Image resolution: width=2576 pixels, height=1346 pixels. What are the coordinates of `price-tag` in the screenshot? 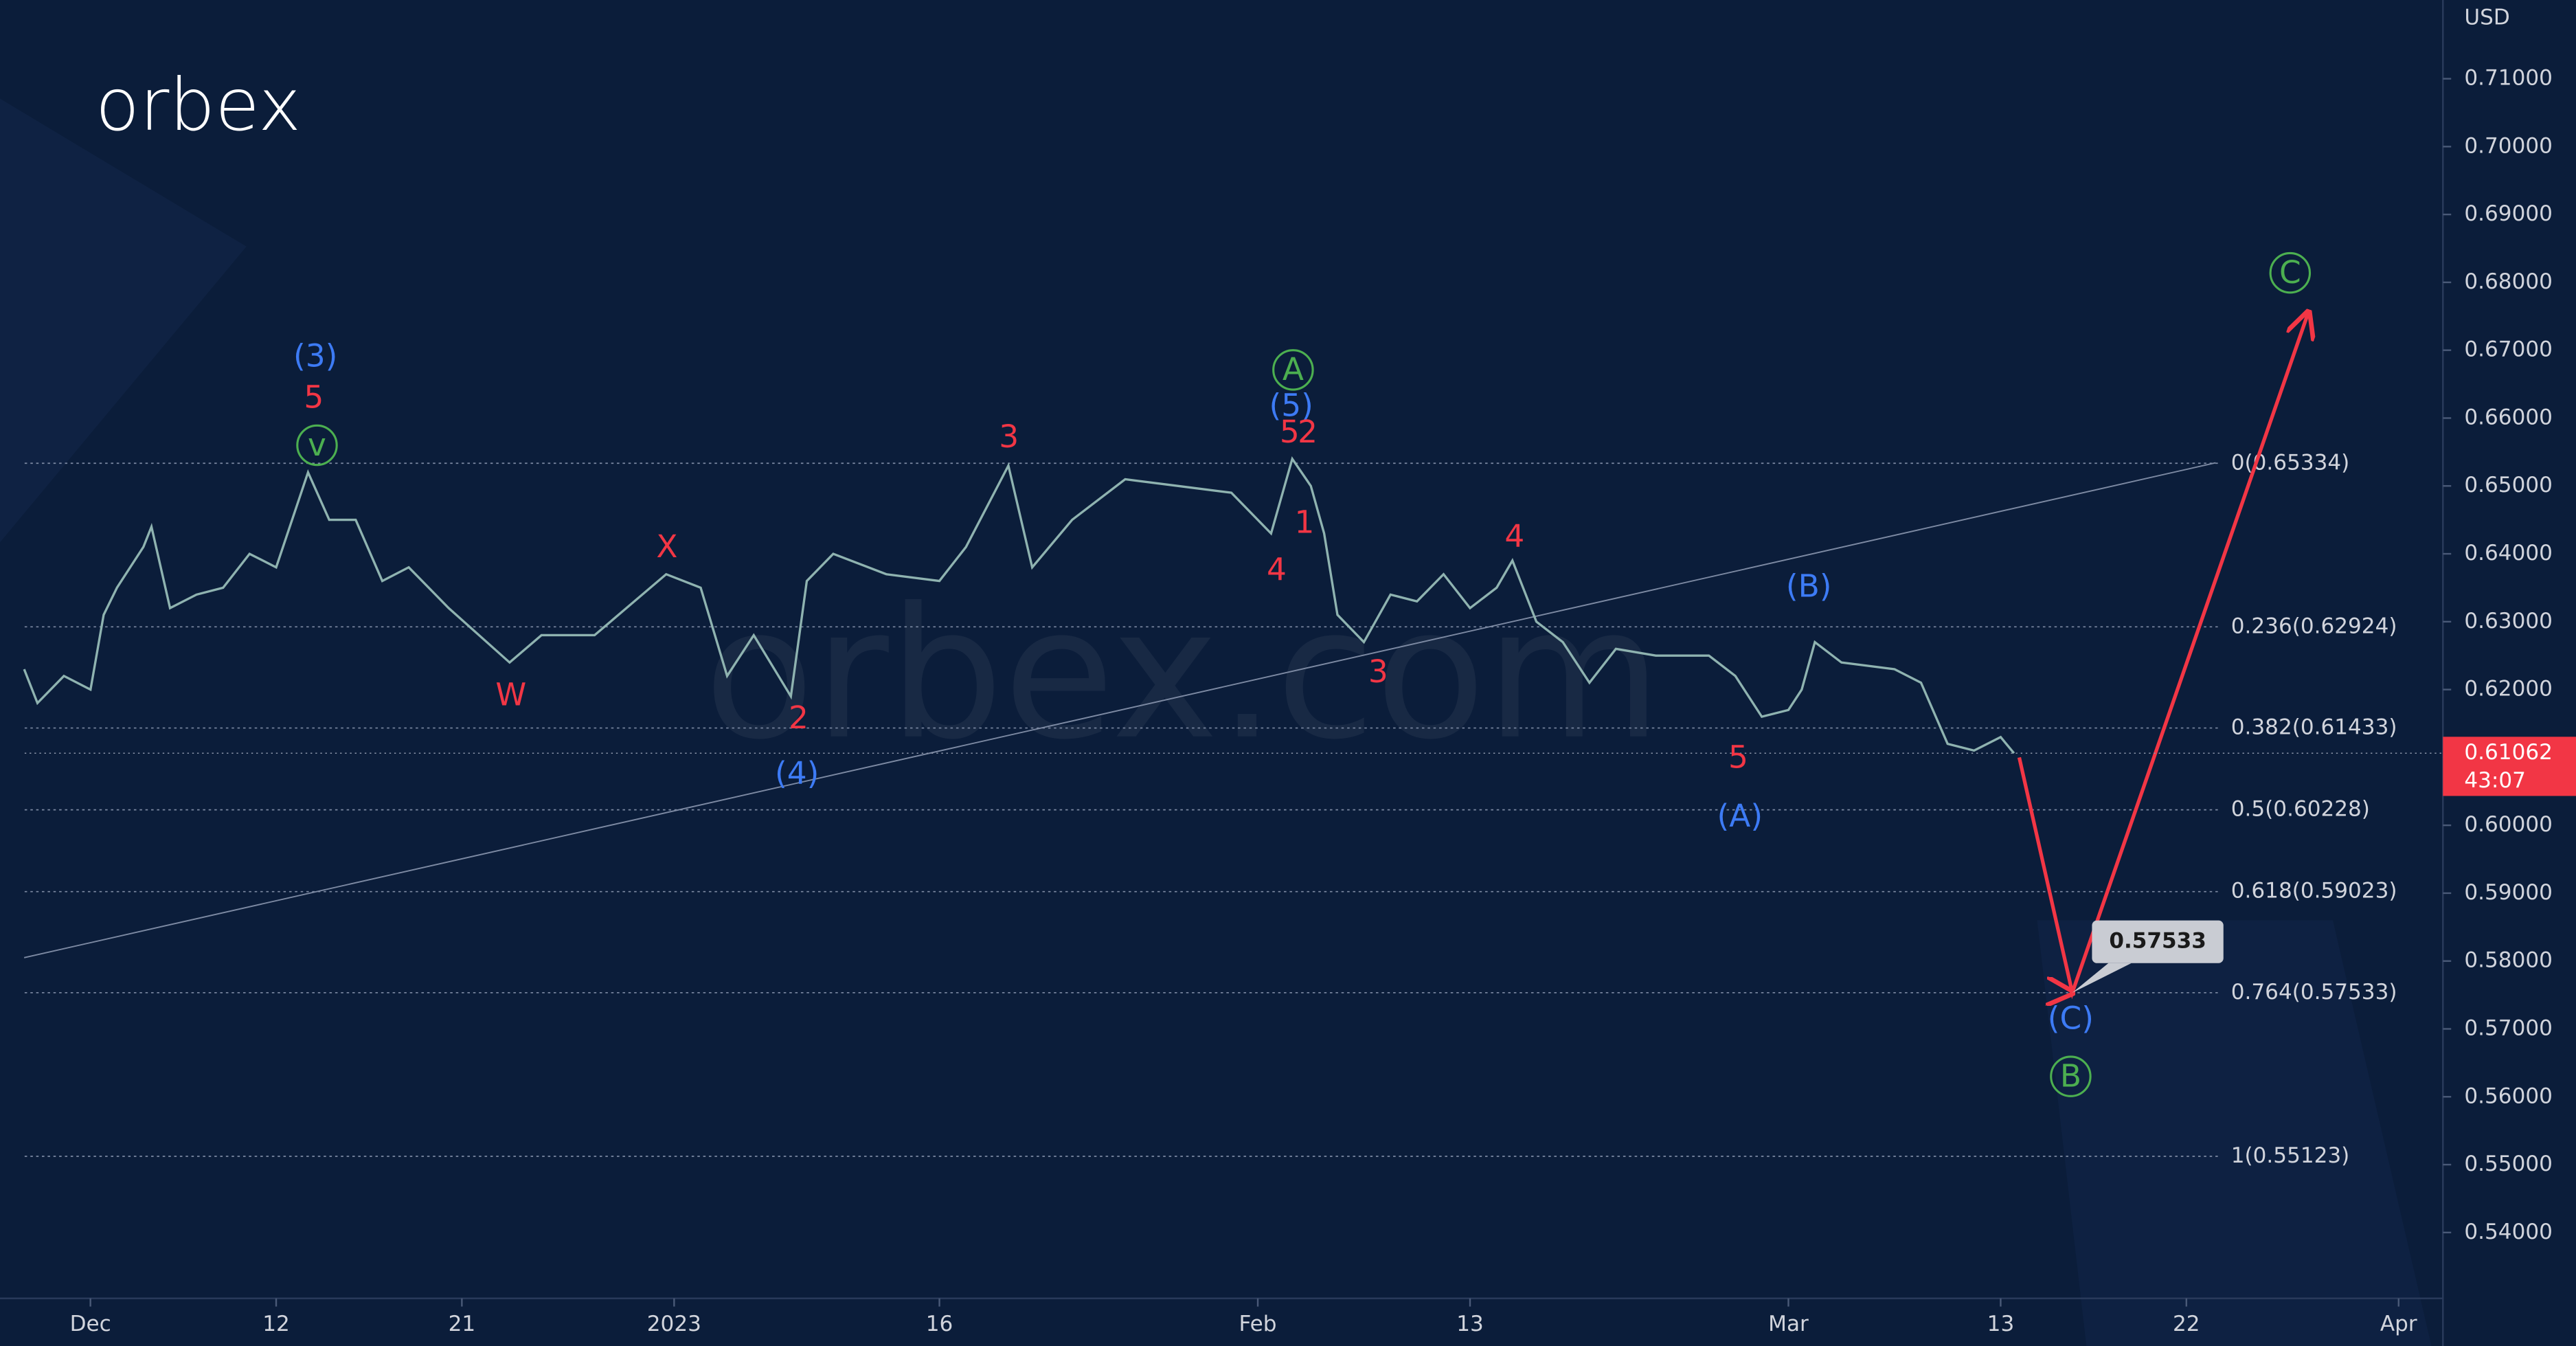 It's located at (2509, 766).